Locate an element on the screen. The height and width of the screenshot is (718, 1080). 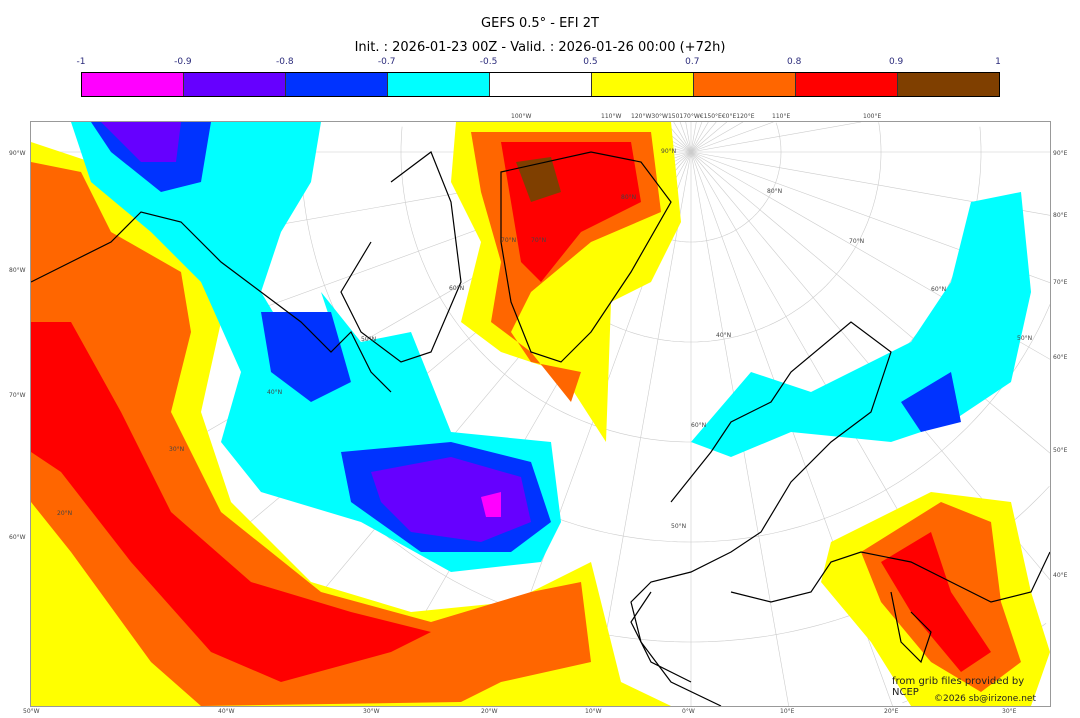
colorbar-tick-label: 1 is located at coordinates (998, 62).